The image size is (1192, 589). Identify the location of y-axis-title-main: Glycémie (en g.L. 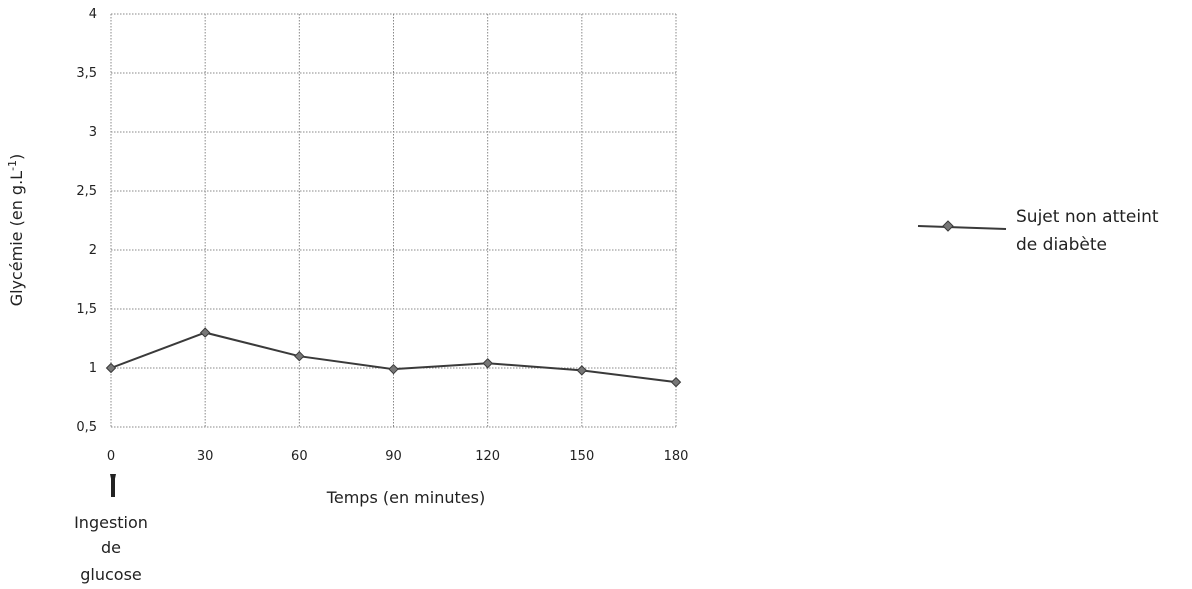
(16, 238).